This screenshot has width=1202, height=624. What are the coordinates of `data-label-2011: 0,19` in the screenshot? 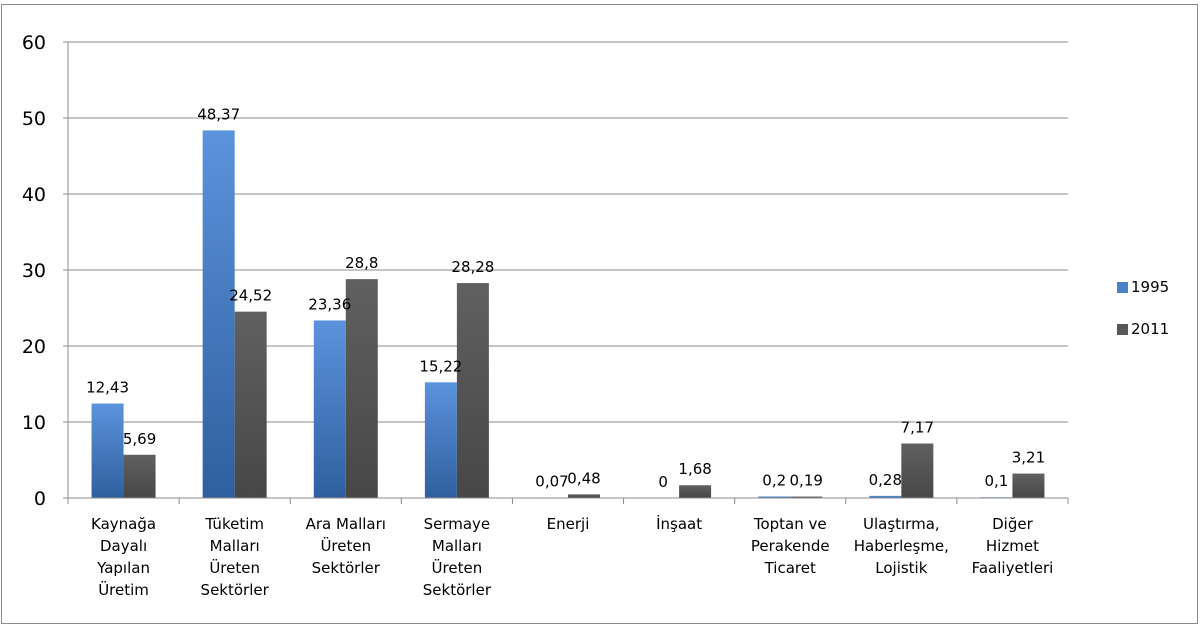 It's located at (806, 481).